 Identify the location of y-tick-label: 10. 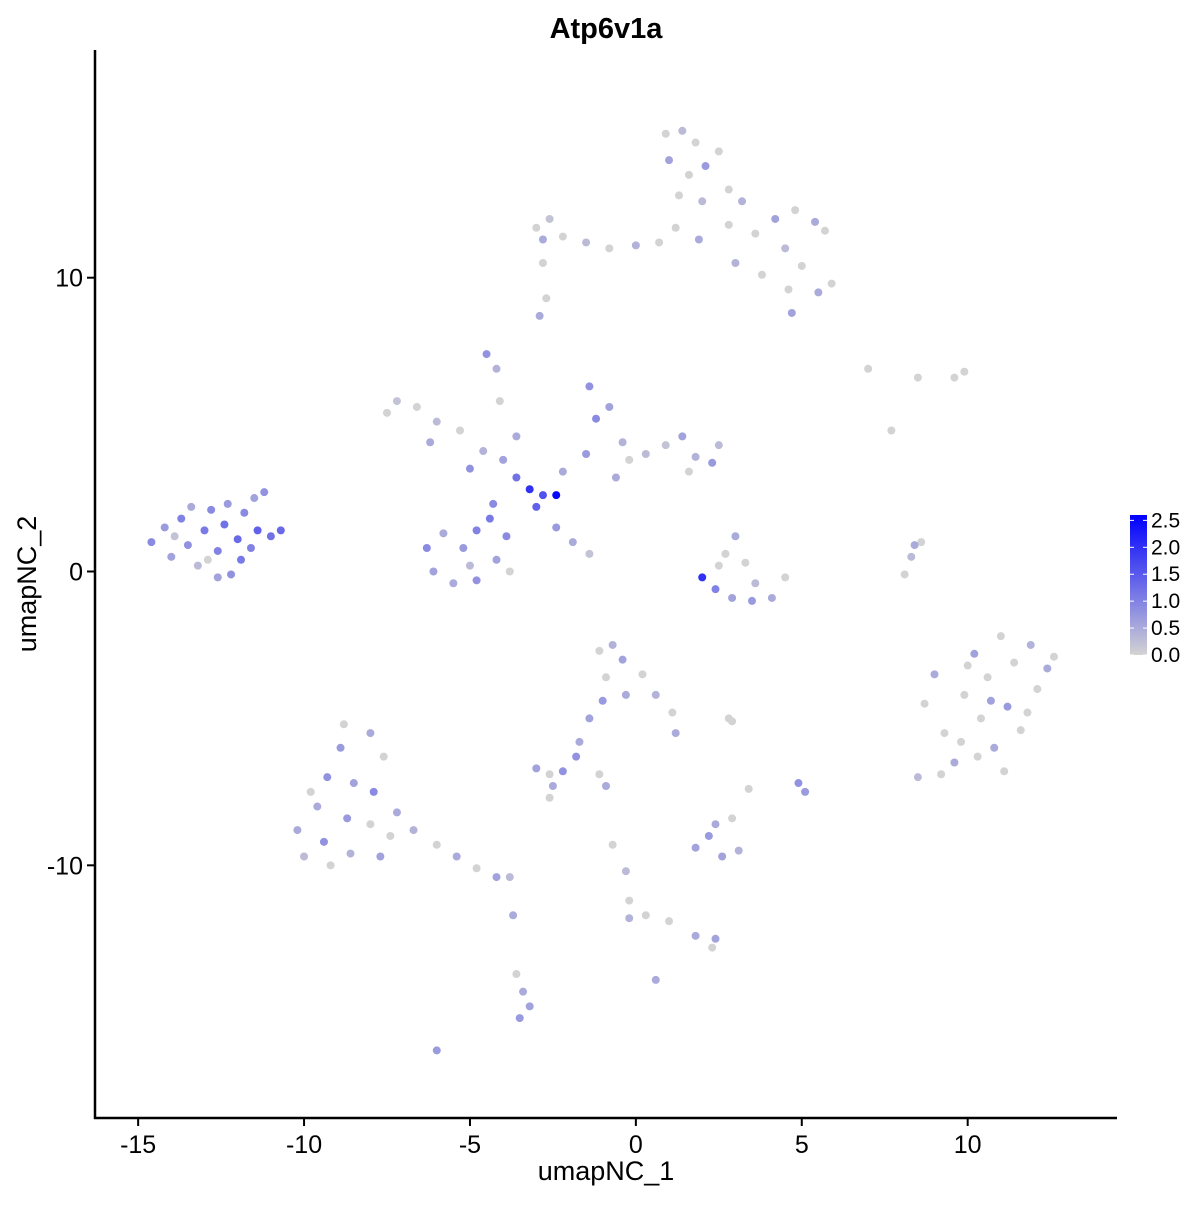
(69, 279).